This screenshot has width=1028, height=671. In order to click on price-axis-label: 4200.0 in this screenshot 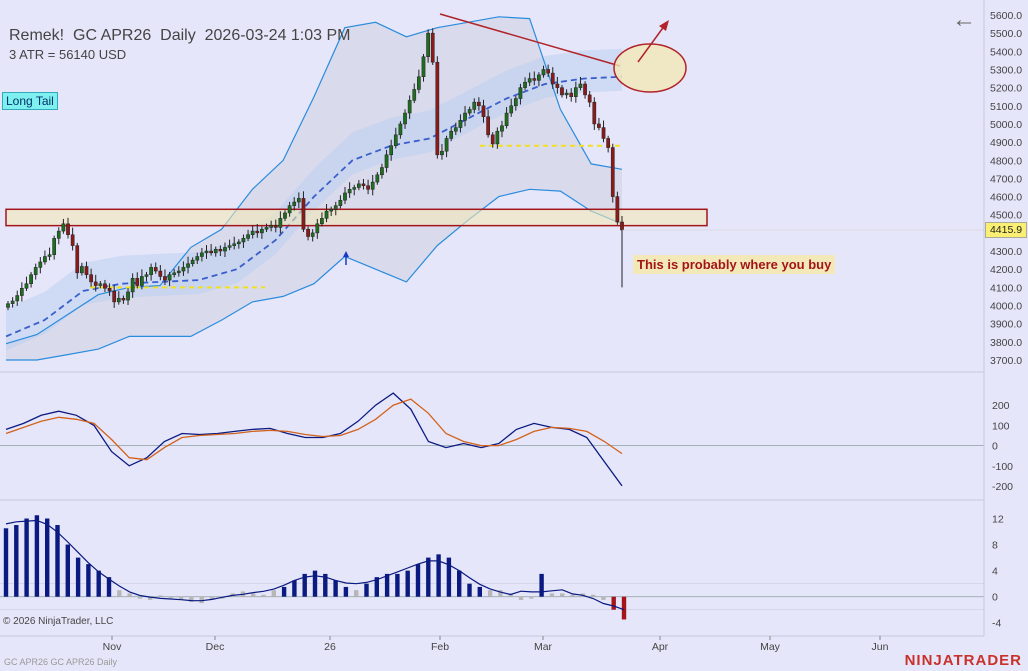, I will do `click(1006, 270)`.